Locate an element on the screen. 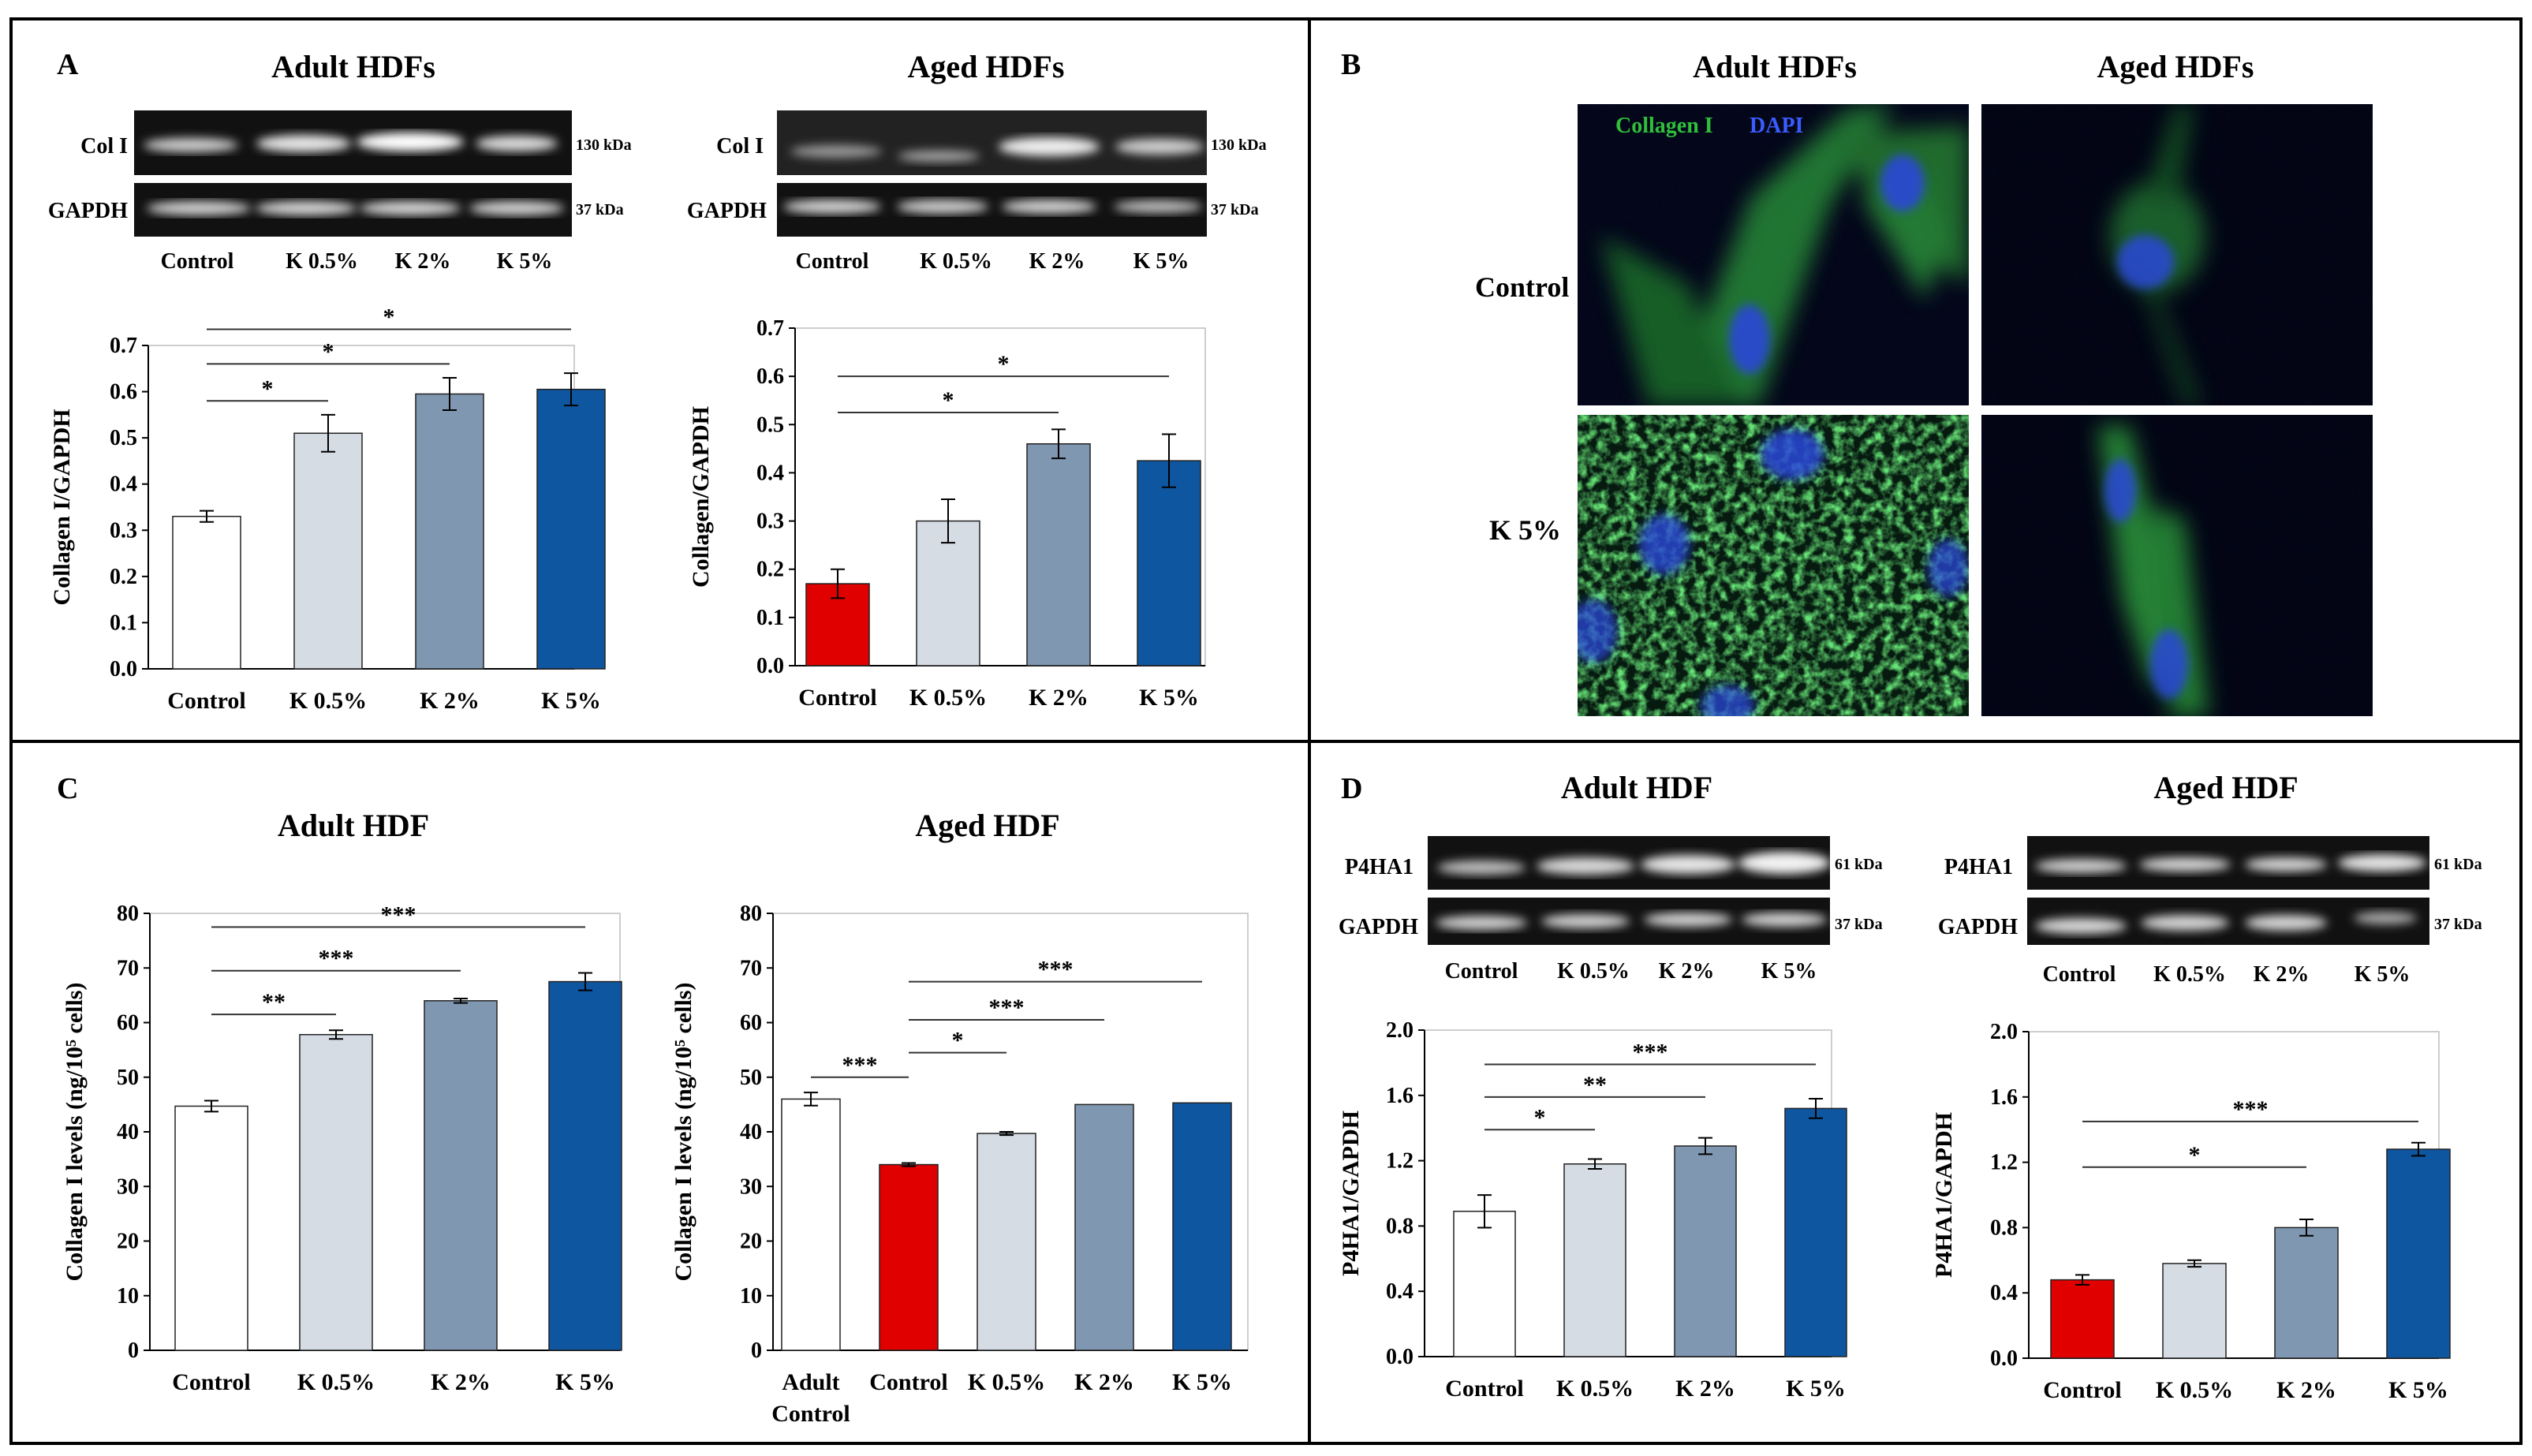 This screenshot has width=2532, height=1456. y-tick-label: 0 is located at coordinates (756, 1350).